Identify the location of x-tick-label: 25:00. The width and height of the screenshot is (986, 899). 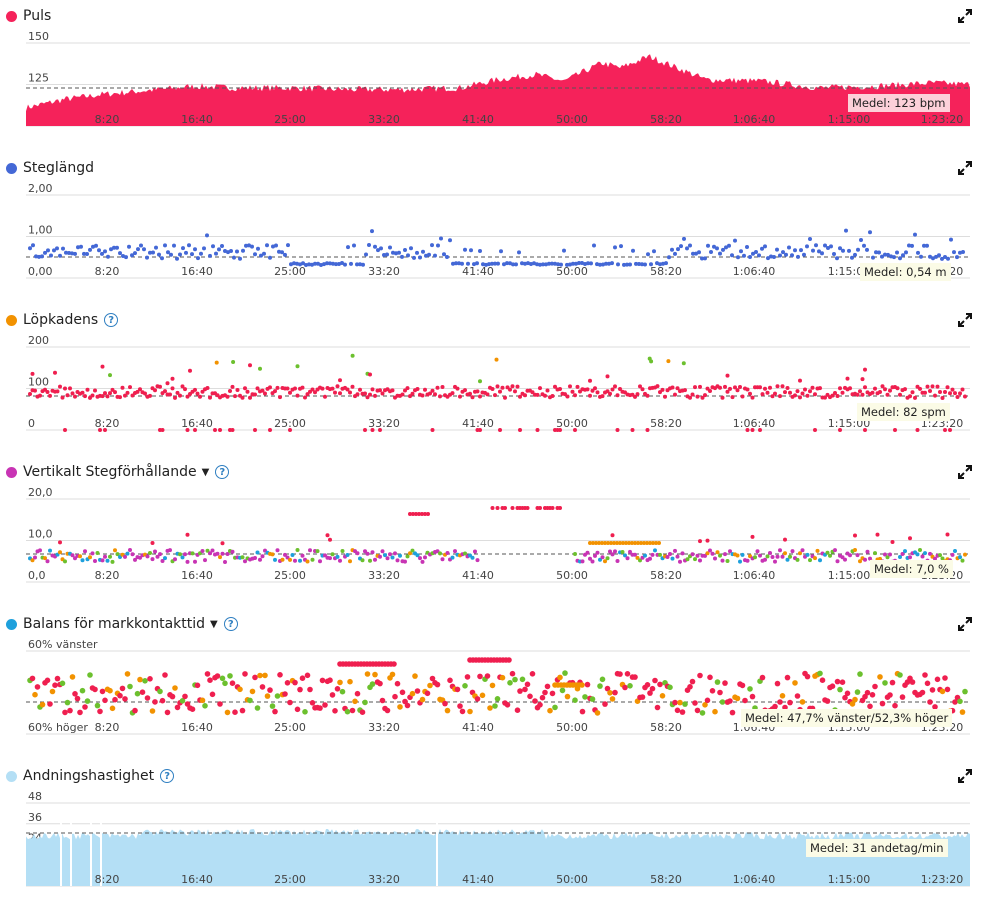
(290, 271).